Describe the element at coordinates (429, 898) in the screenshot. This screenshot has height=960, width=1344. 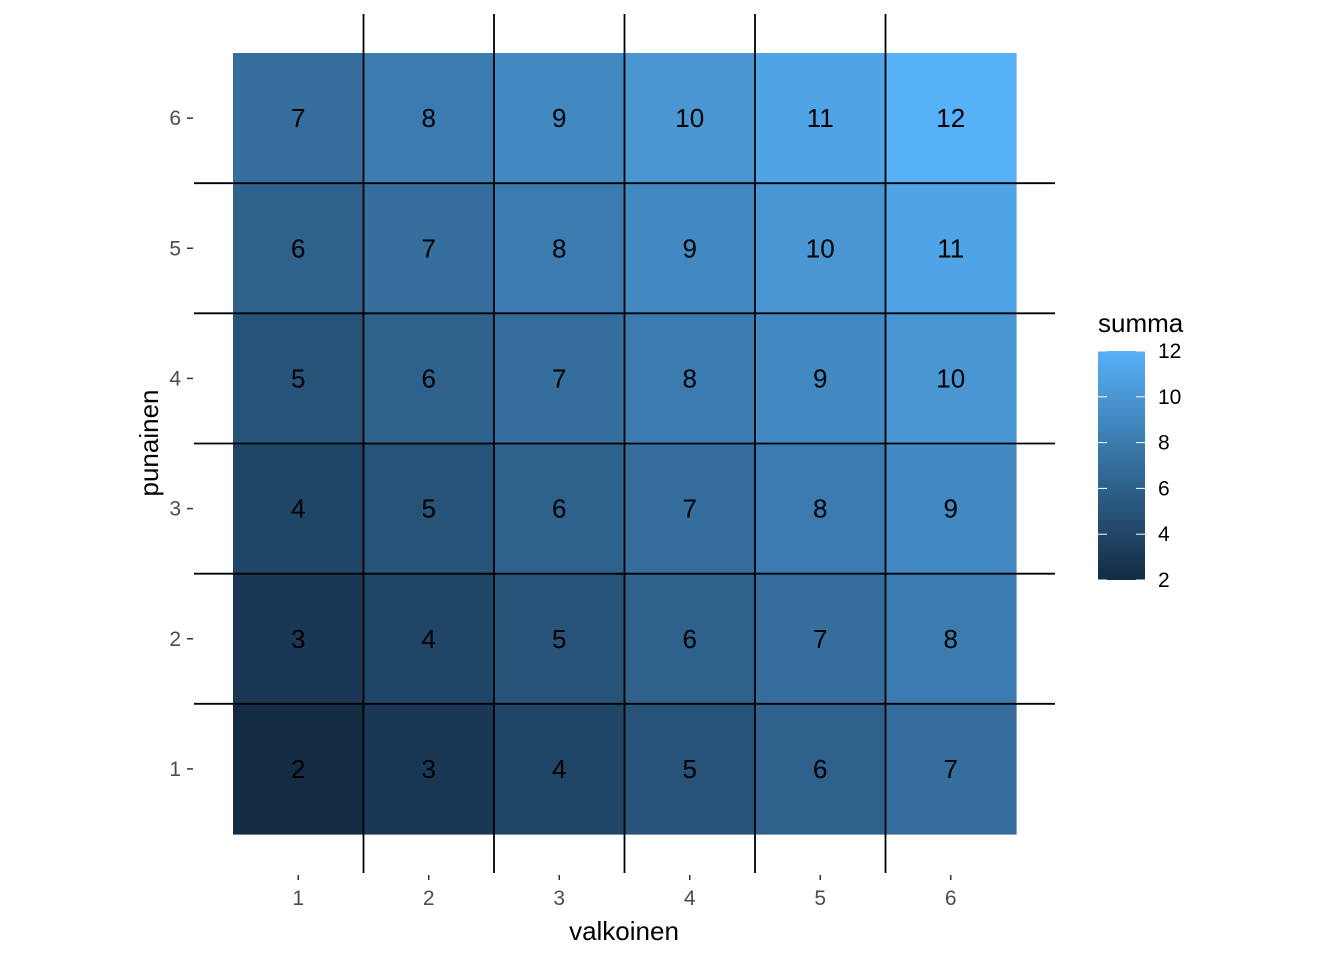
I see `x-tick-label: 2` at that location.